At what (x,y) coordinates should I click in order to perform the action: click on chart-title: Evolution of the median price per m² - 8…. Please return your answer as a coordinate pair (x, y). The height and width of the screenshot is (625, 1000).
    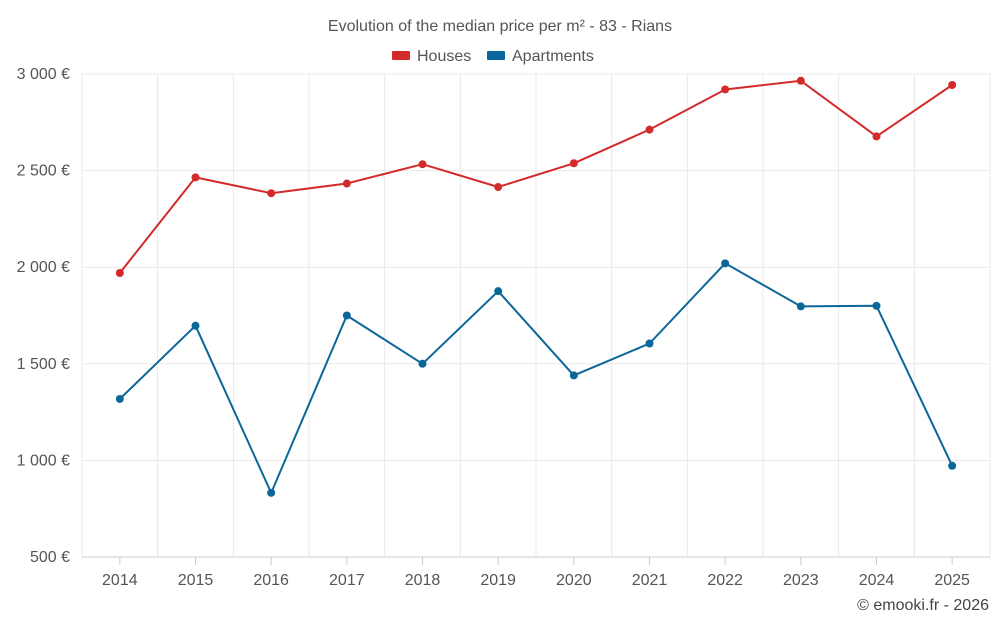
    Looking at the image, I should click on (500, 26).